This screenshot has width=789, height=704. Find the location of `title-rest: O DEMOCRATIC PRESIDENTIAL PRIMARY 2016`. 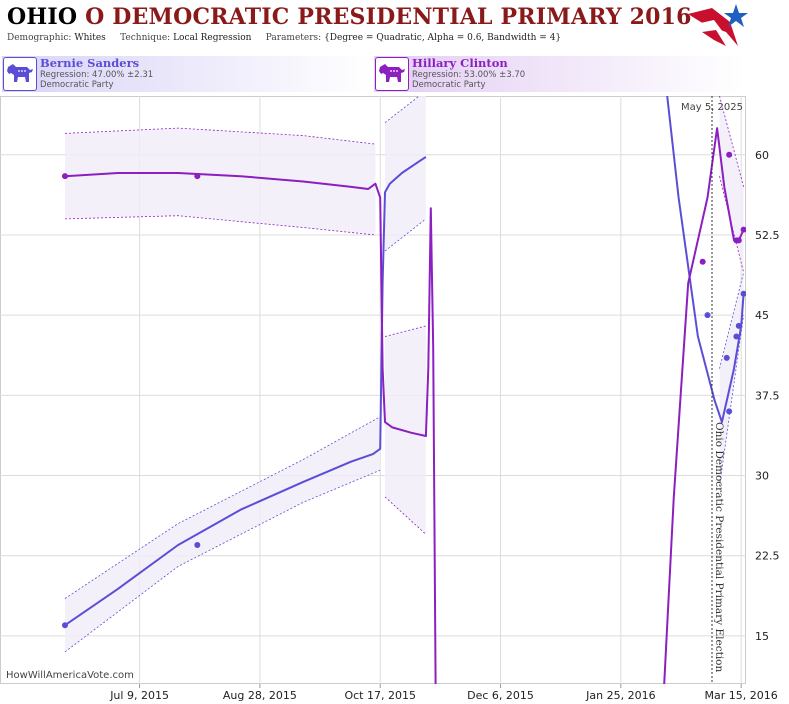

title-rest: O DEMOCRATIC PRESIDENTIAL PRIMARY 2016 is located at coordinates (388, 17).